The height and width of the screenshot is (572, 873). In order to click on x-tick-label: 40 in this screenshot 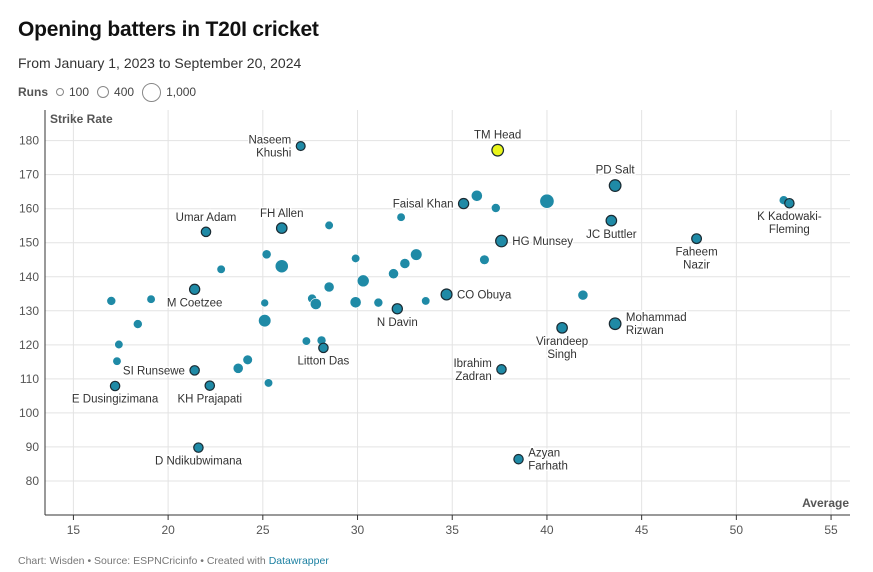, I will do `click(547, 530)`.